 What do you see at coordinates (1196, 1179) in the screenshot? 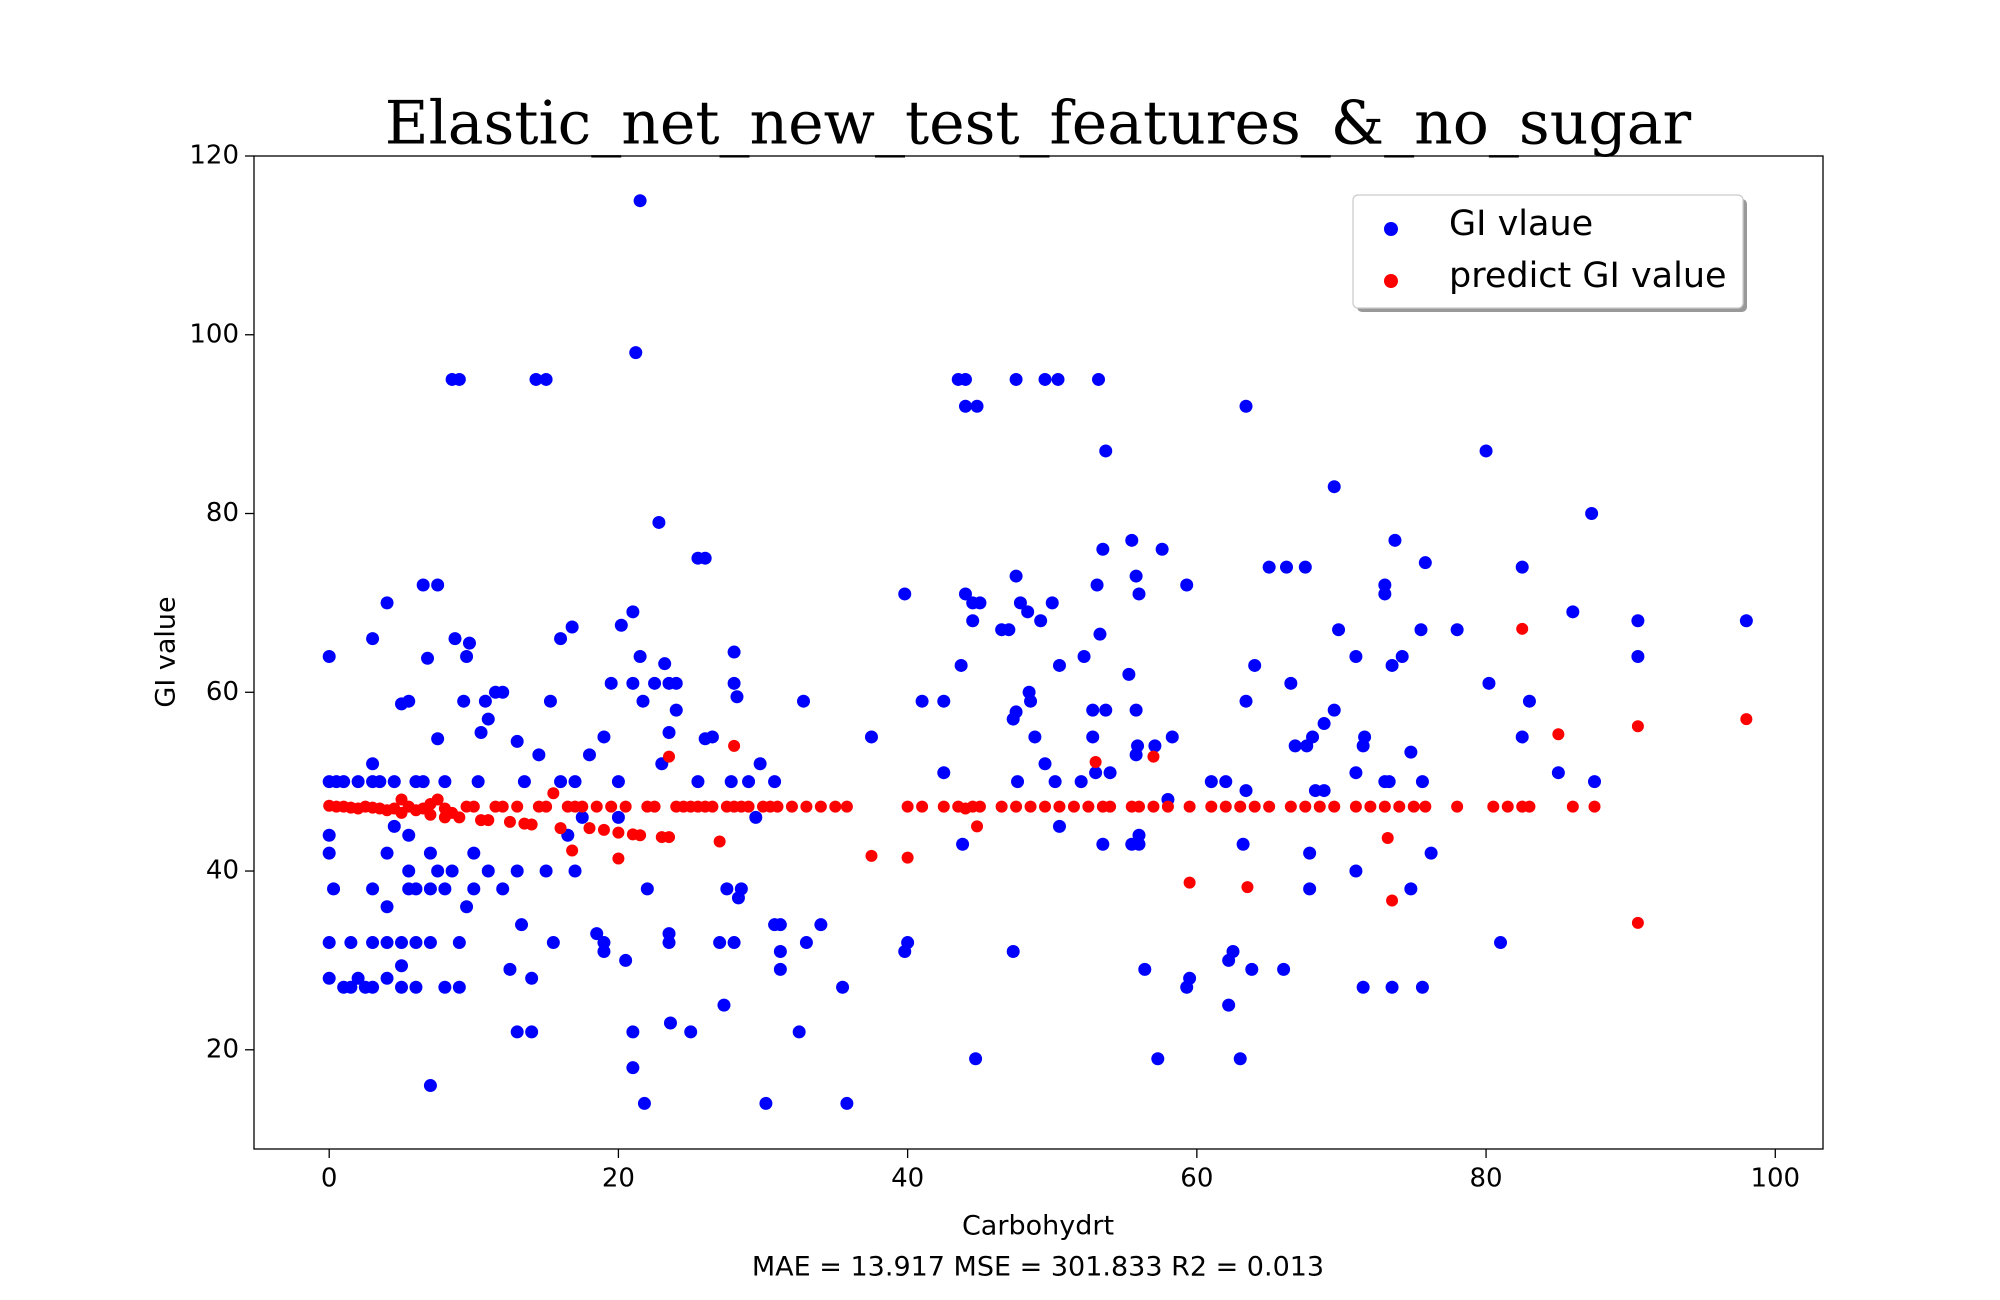
I see `x-tick-label: 60` at bounding box center [1196, 1179].